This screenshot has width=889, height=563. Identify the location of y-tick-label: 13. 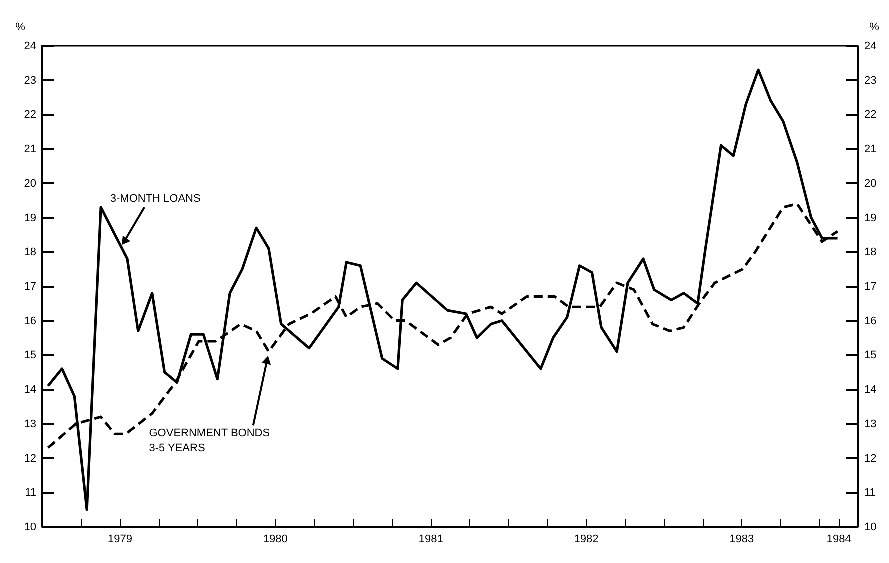
(30, 424).